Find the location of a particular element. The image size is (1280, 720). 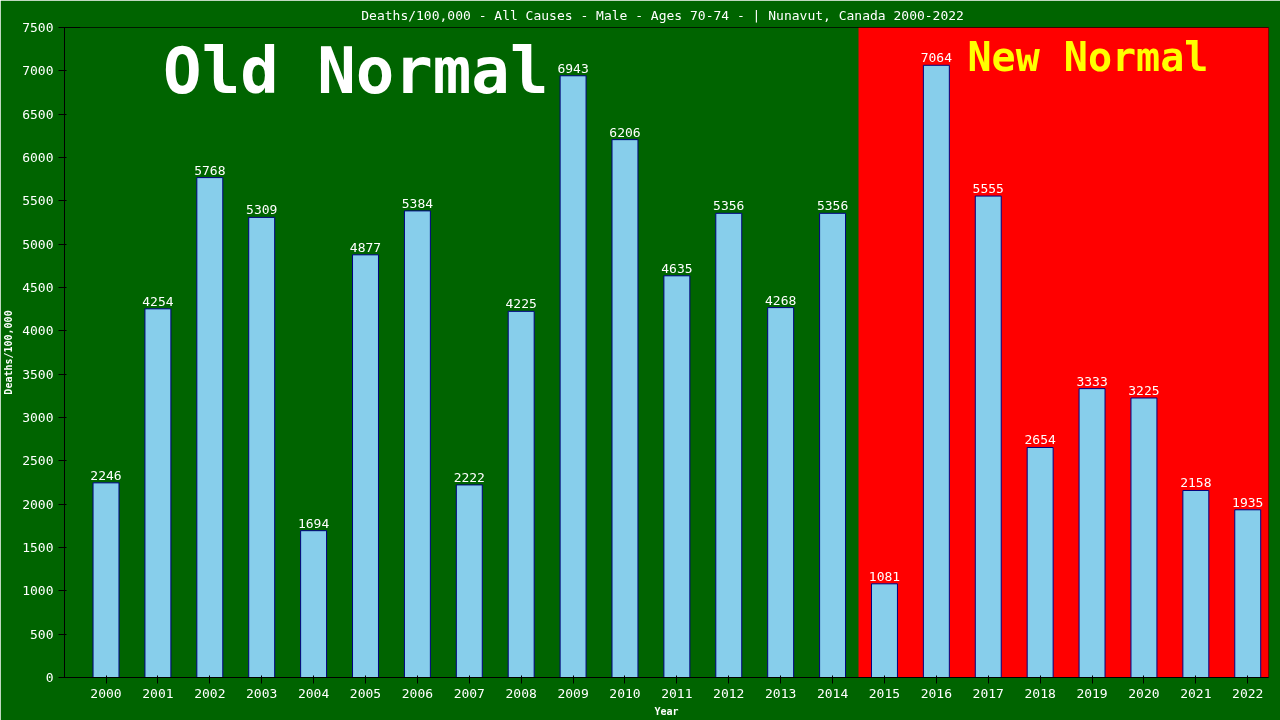

x-tick-label: 2005 is located at coordinates (365, 693).